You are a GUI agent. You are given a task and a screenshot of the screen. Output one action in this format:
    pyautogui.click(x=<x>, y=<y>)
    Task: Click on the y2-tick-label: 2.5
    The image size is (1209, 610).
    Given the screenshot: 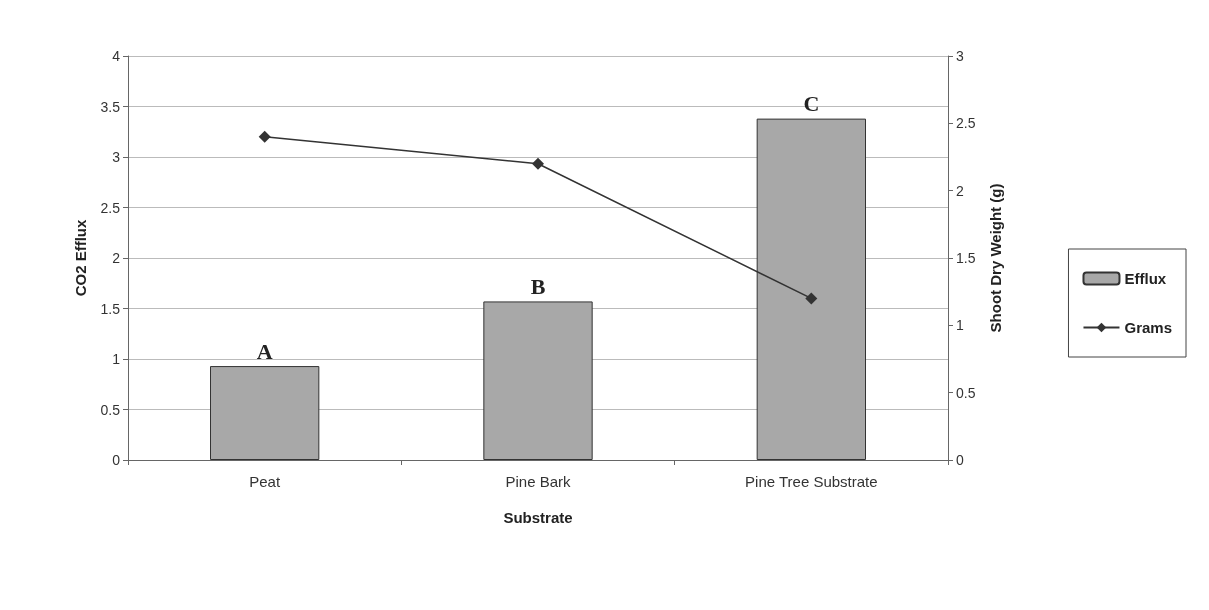 What is the action you would take?
    pyautogui.click(x=966, y=123)
    